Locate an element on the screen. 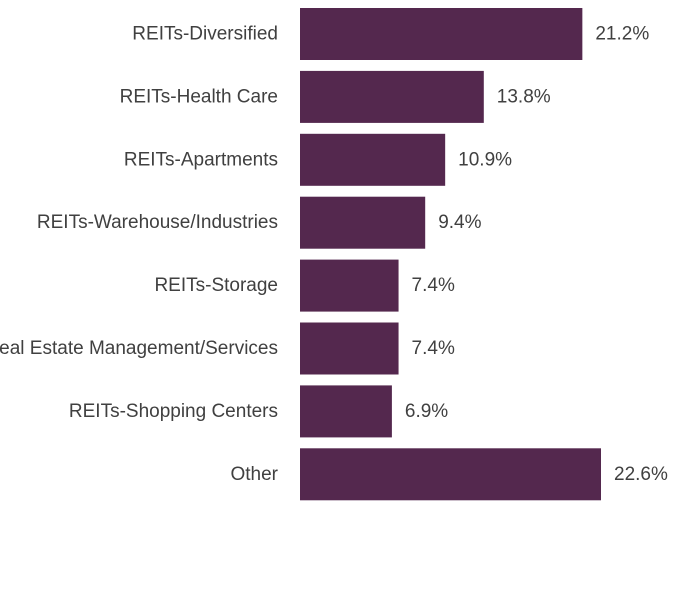 The width and height of the screenshot is (696, 600). category-label-6: REITs-Shopping Centers is located at coordinates (173, 411).